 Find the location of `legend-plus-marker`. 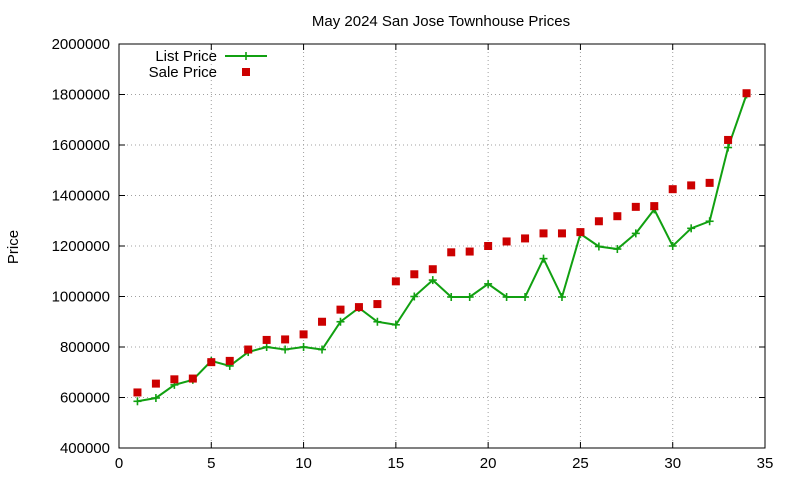

legend-plus-marker is located at coordinates (246, 56).